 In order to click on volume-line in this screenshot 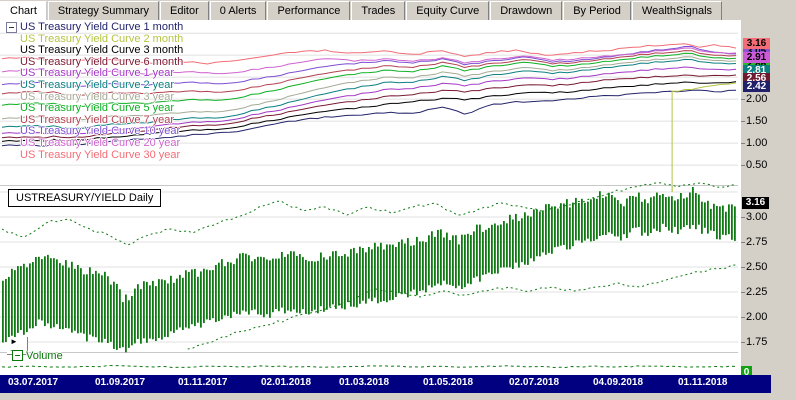, I will do `click(369, 366)`.